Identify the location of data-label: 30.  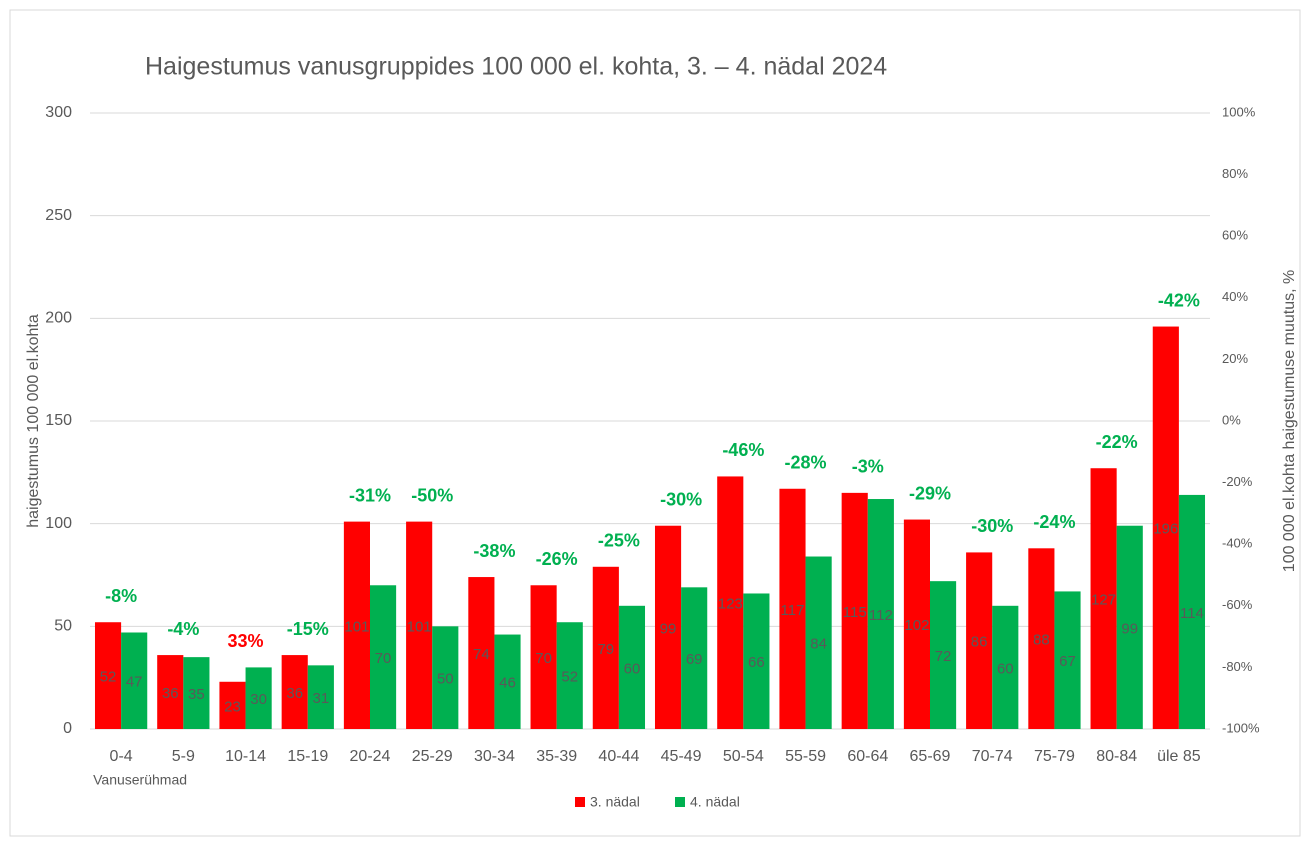
(258, 699).